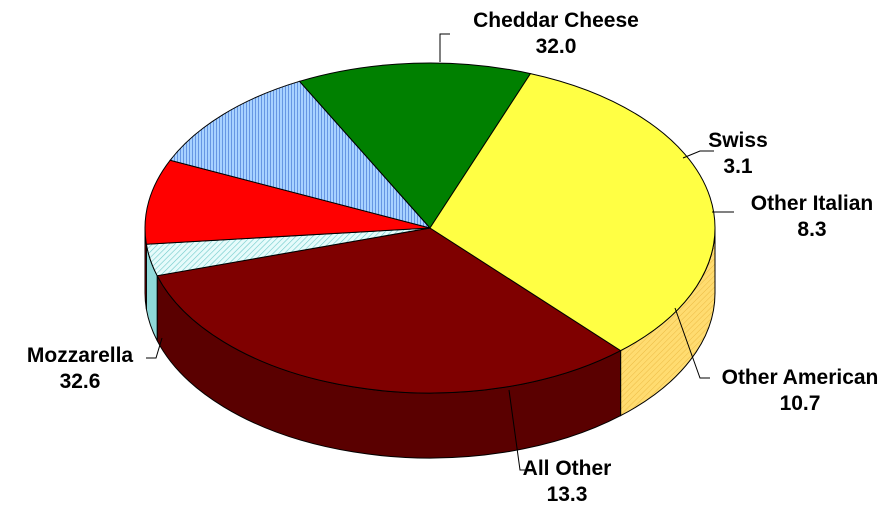 This screenshot has height=510, width=896. I want to click on slice-value-cheddar-cheese: 32.0, so click(556, 46).